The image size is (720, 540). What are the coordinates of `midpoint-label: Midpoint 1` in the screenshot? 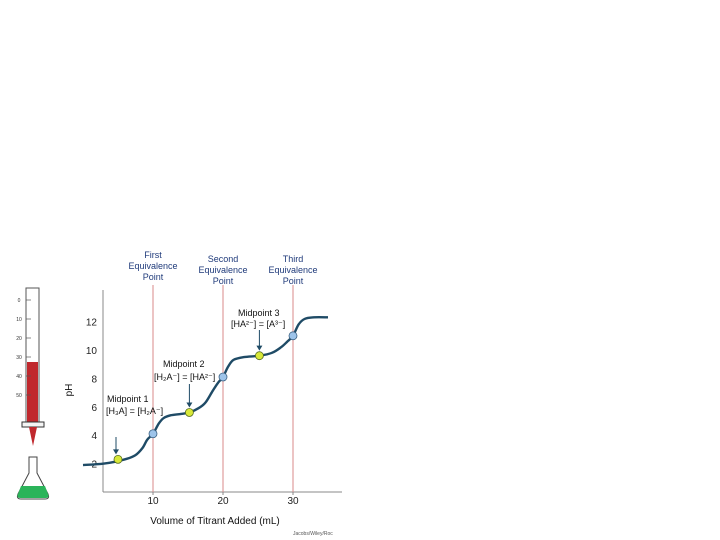 It's located at (128, 399).